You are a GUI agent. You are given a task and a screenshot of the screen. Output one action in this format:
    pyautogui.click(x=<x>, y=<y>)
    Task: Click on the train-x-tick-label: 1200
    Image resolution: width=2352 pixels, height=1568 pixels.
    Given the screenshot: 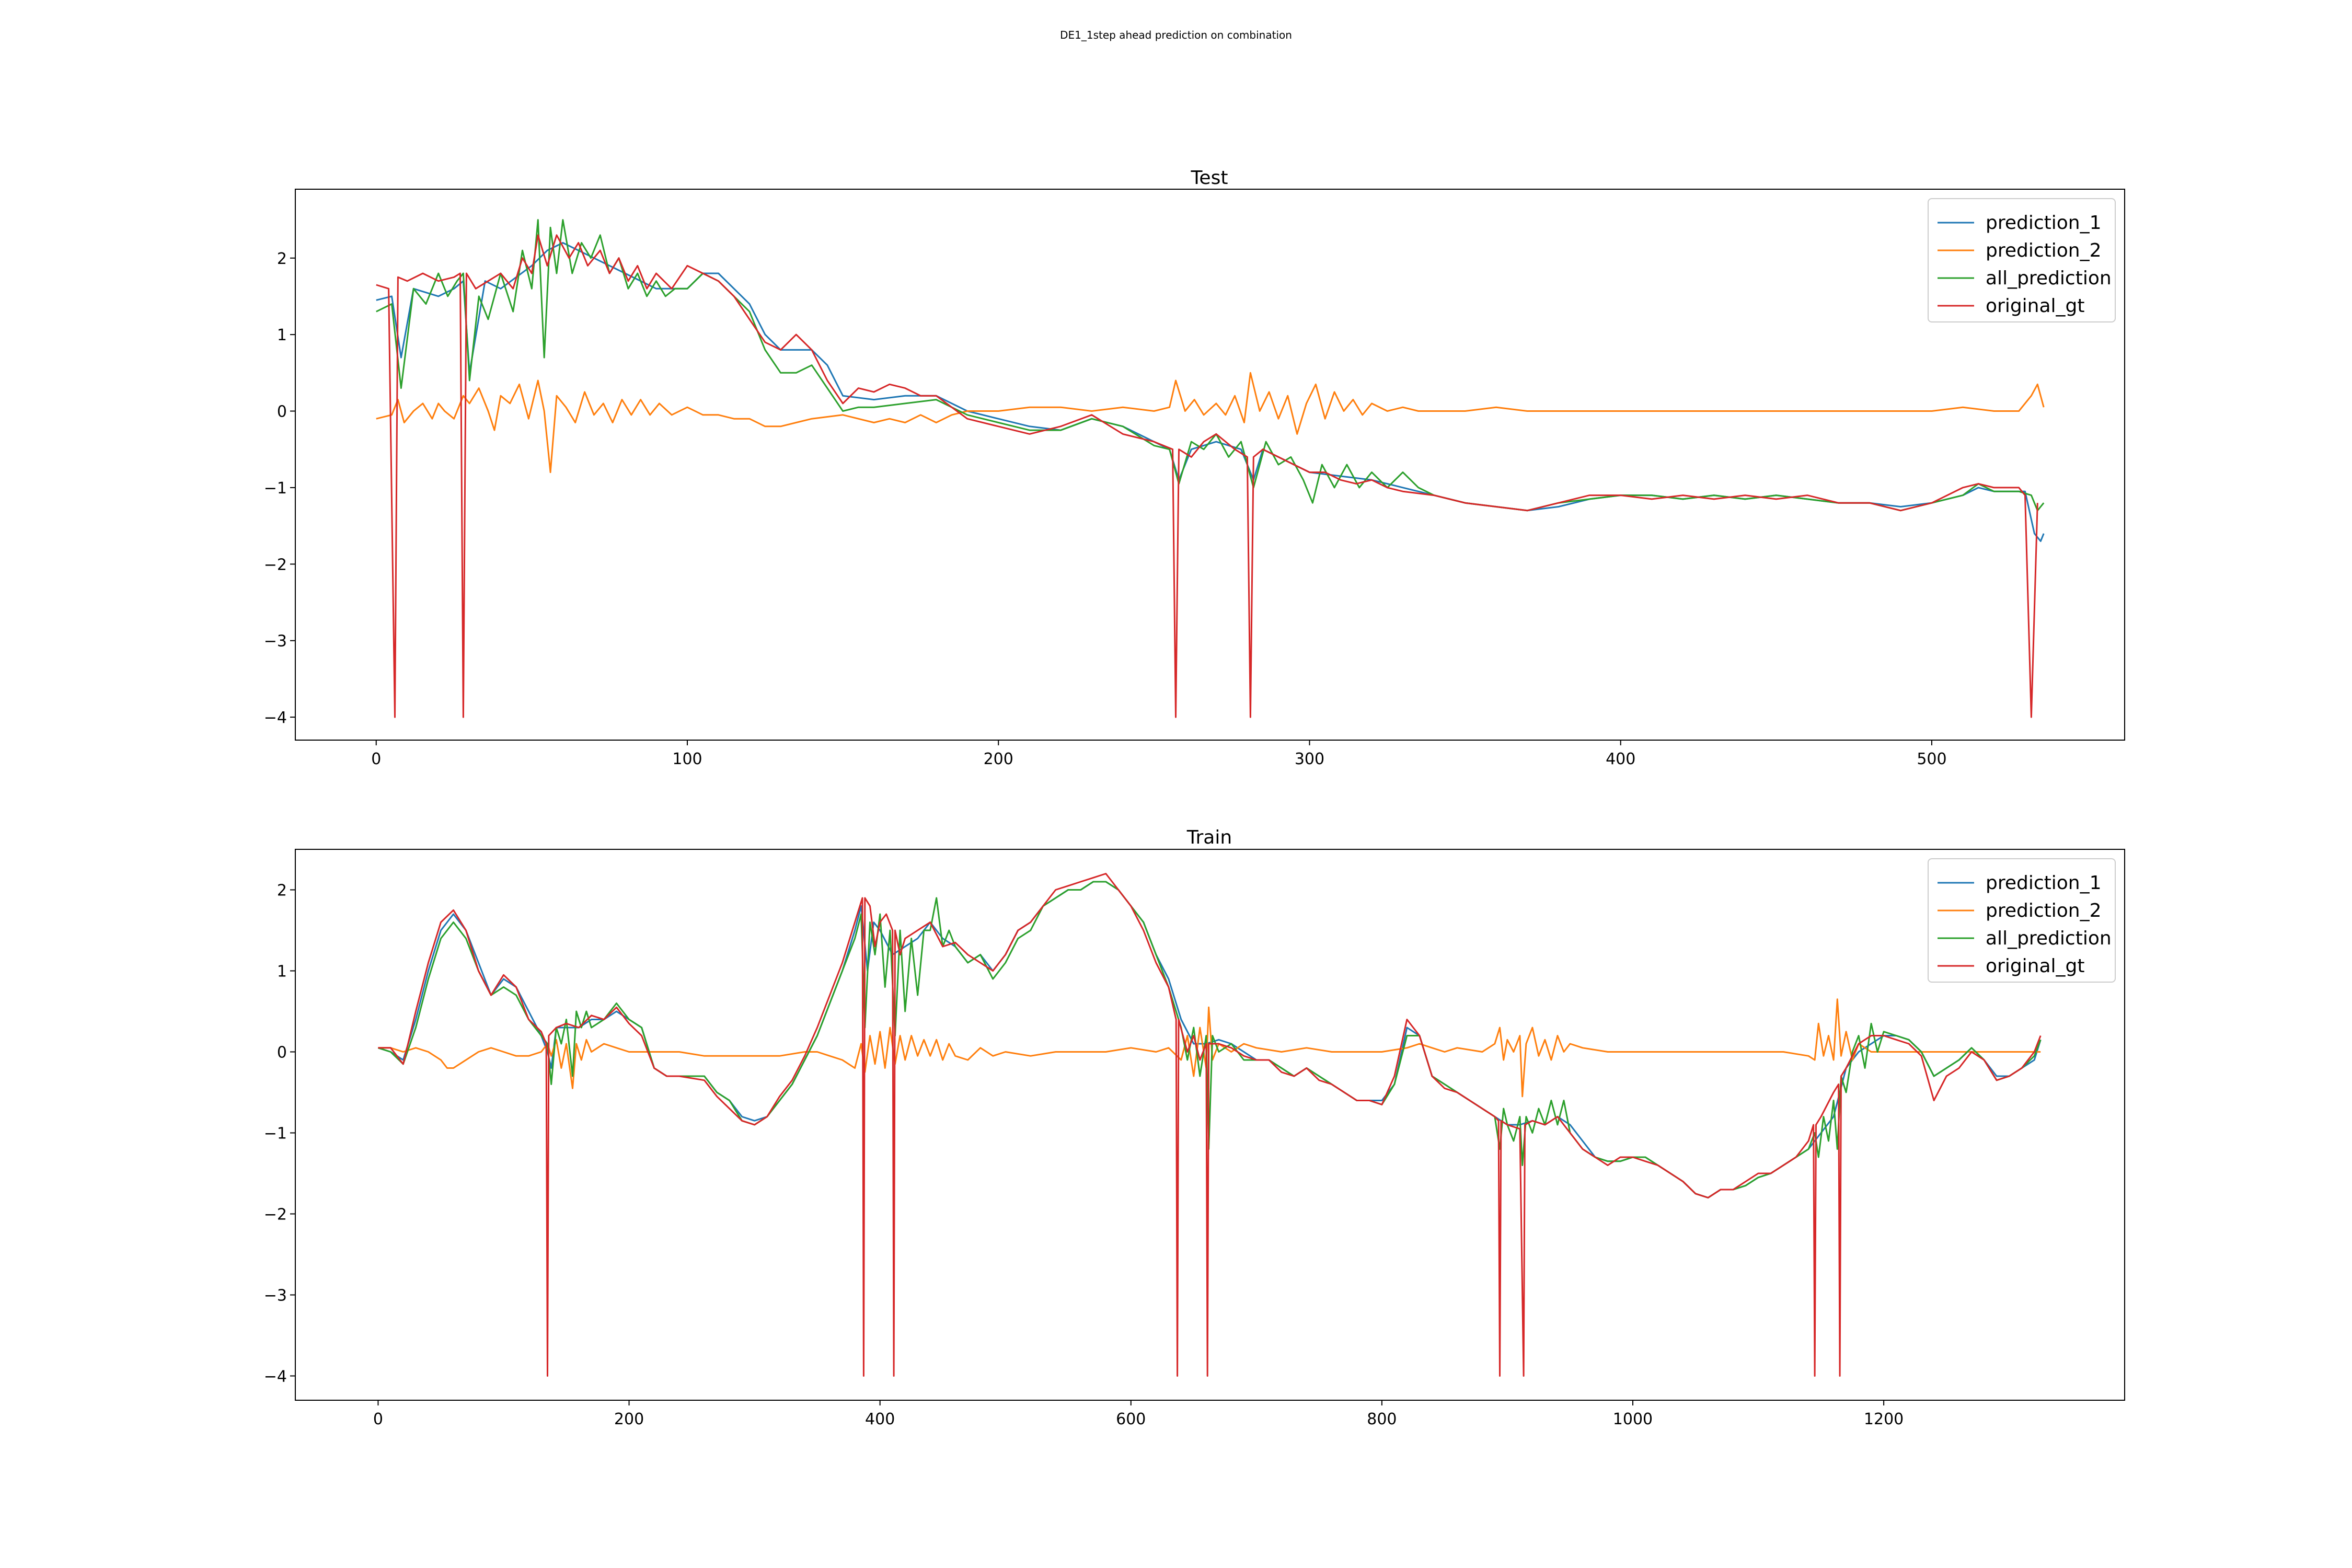 What is the action you would take?
    pyautogui.click(x=1884, y=1419)
    